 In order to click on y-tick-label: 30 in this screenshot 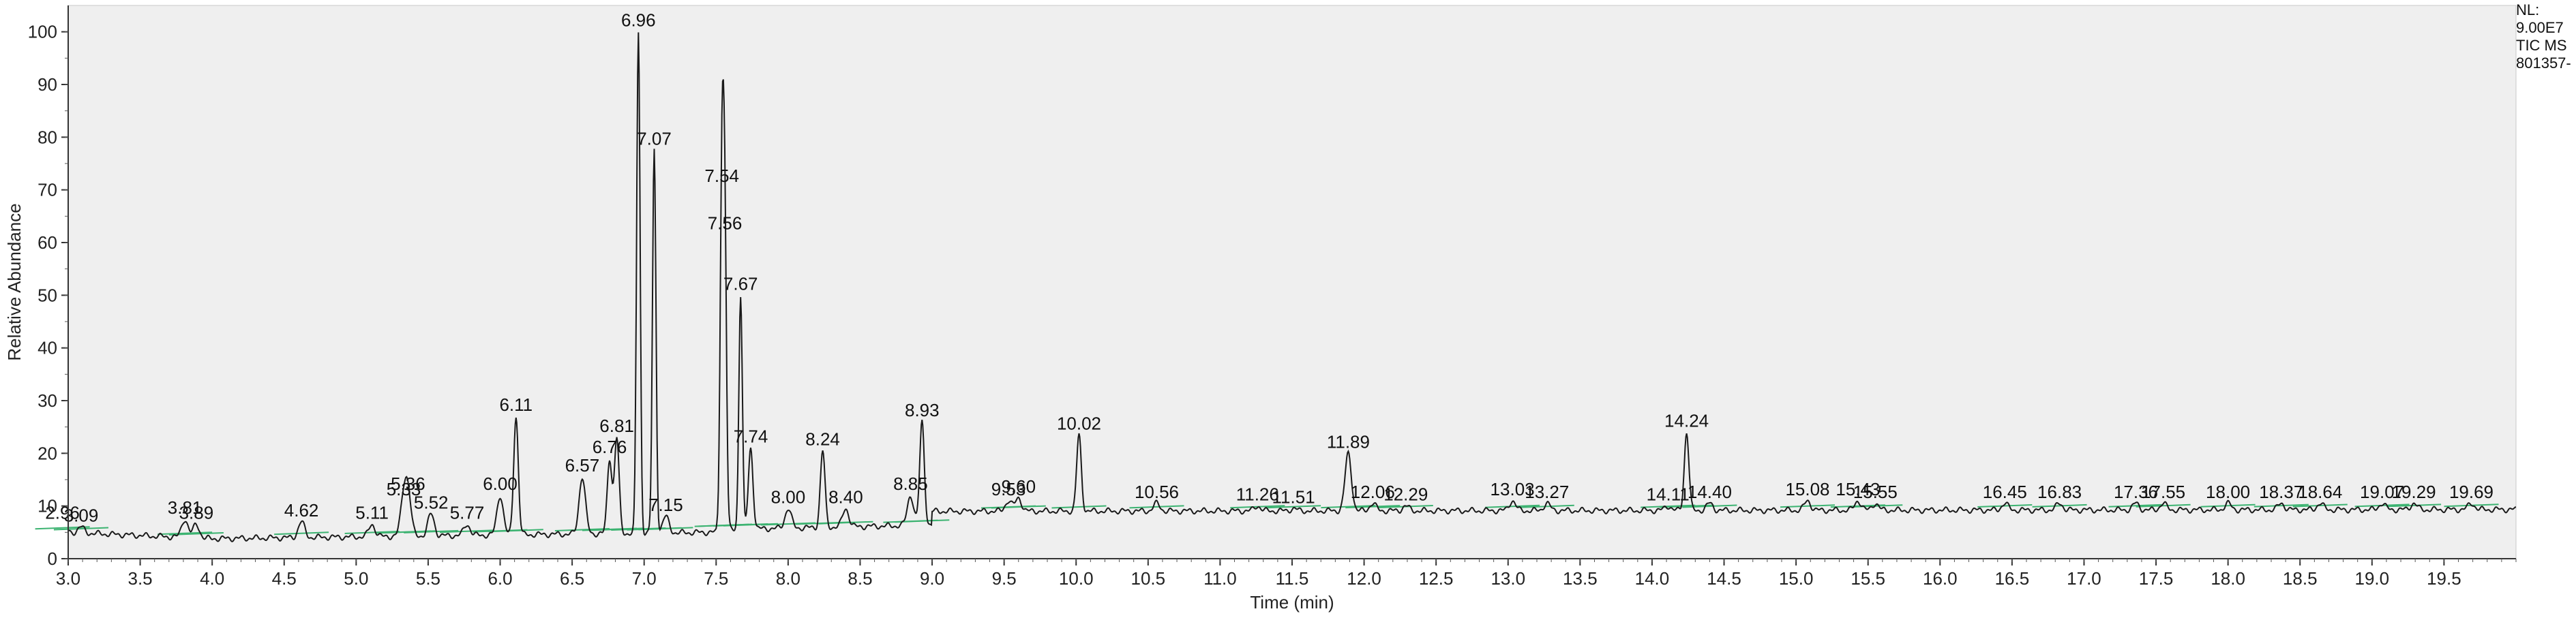, I will do `click(47, 401)`.